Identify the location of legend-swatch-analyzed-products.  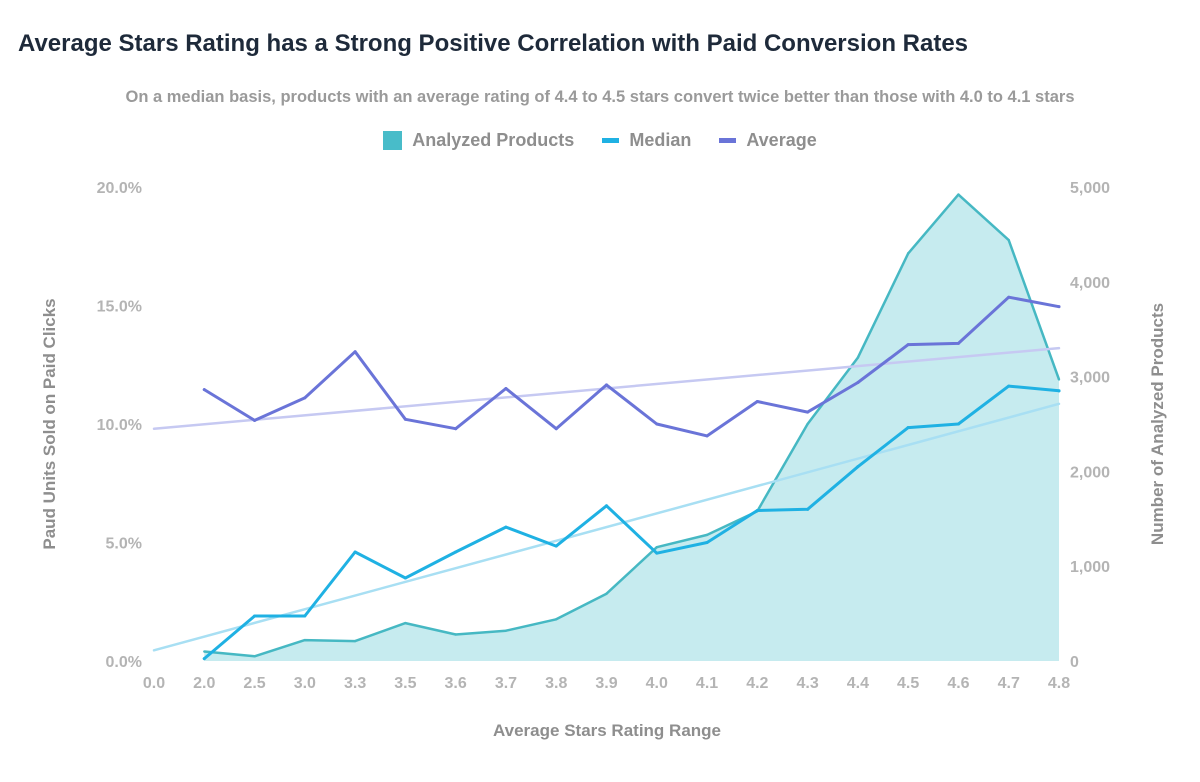
(393, 140).